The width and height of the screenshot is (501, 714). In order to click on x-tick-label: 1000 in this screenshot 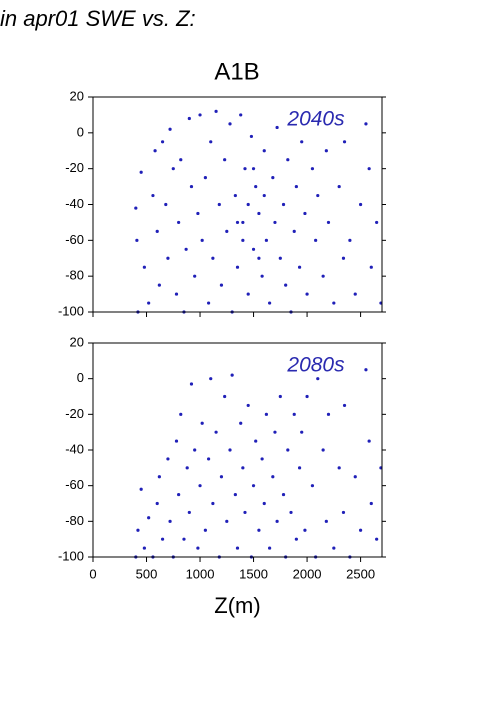, I will do `click(200, 573)`.